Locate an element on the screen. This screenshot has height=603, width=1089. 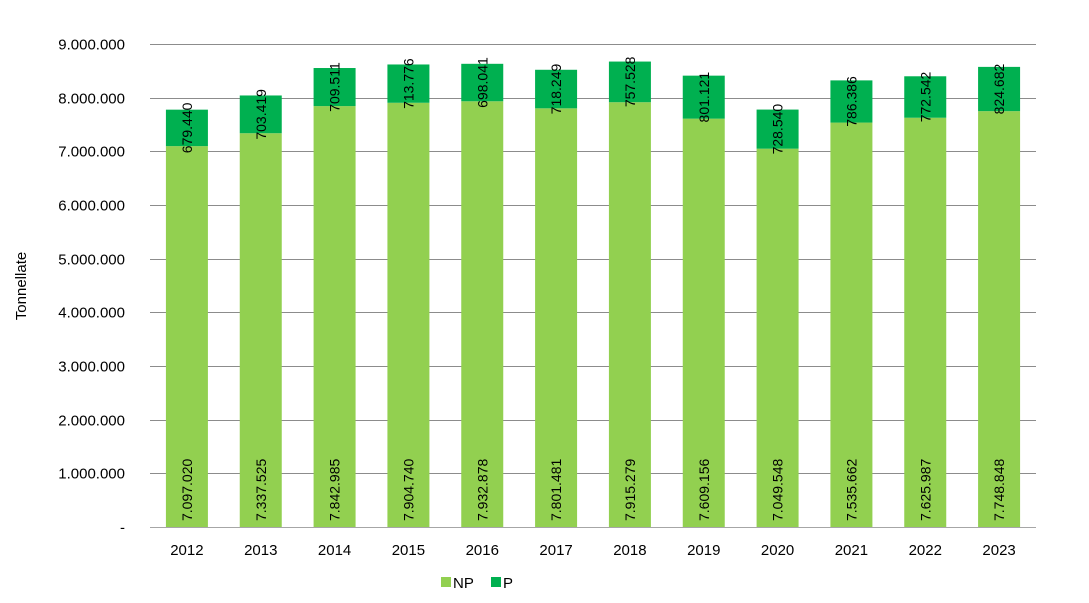
y-tick-label: 4.000.000 is located at coordinates (91, 313).